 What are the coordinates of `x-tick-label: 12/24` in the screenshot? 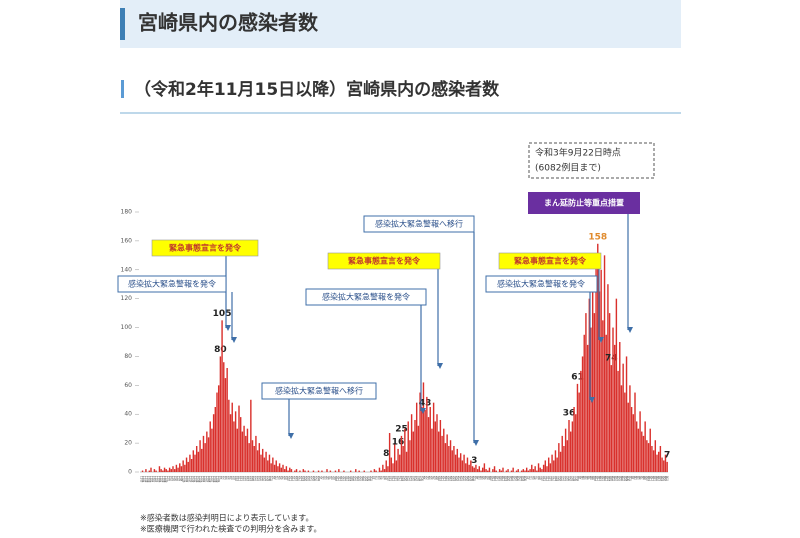 It's located at (206, 479).